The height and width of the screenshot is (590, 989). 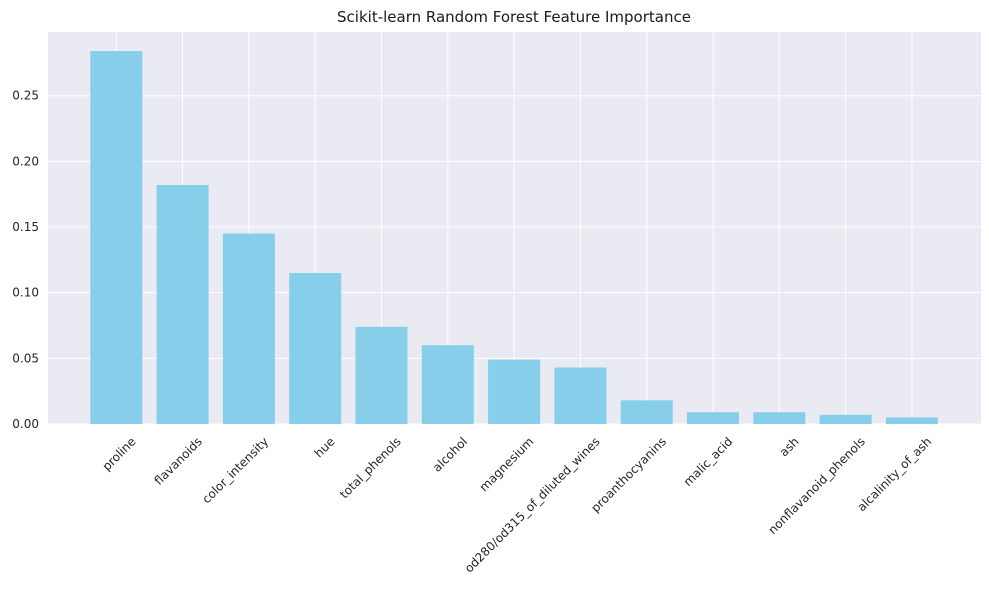 What do you see at coordinates (116, 238) in the screenshot?
I see `bar-proline` at bounding box center [116, 238].